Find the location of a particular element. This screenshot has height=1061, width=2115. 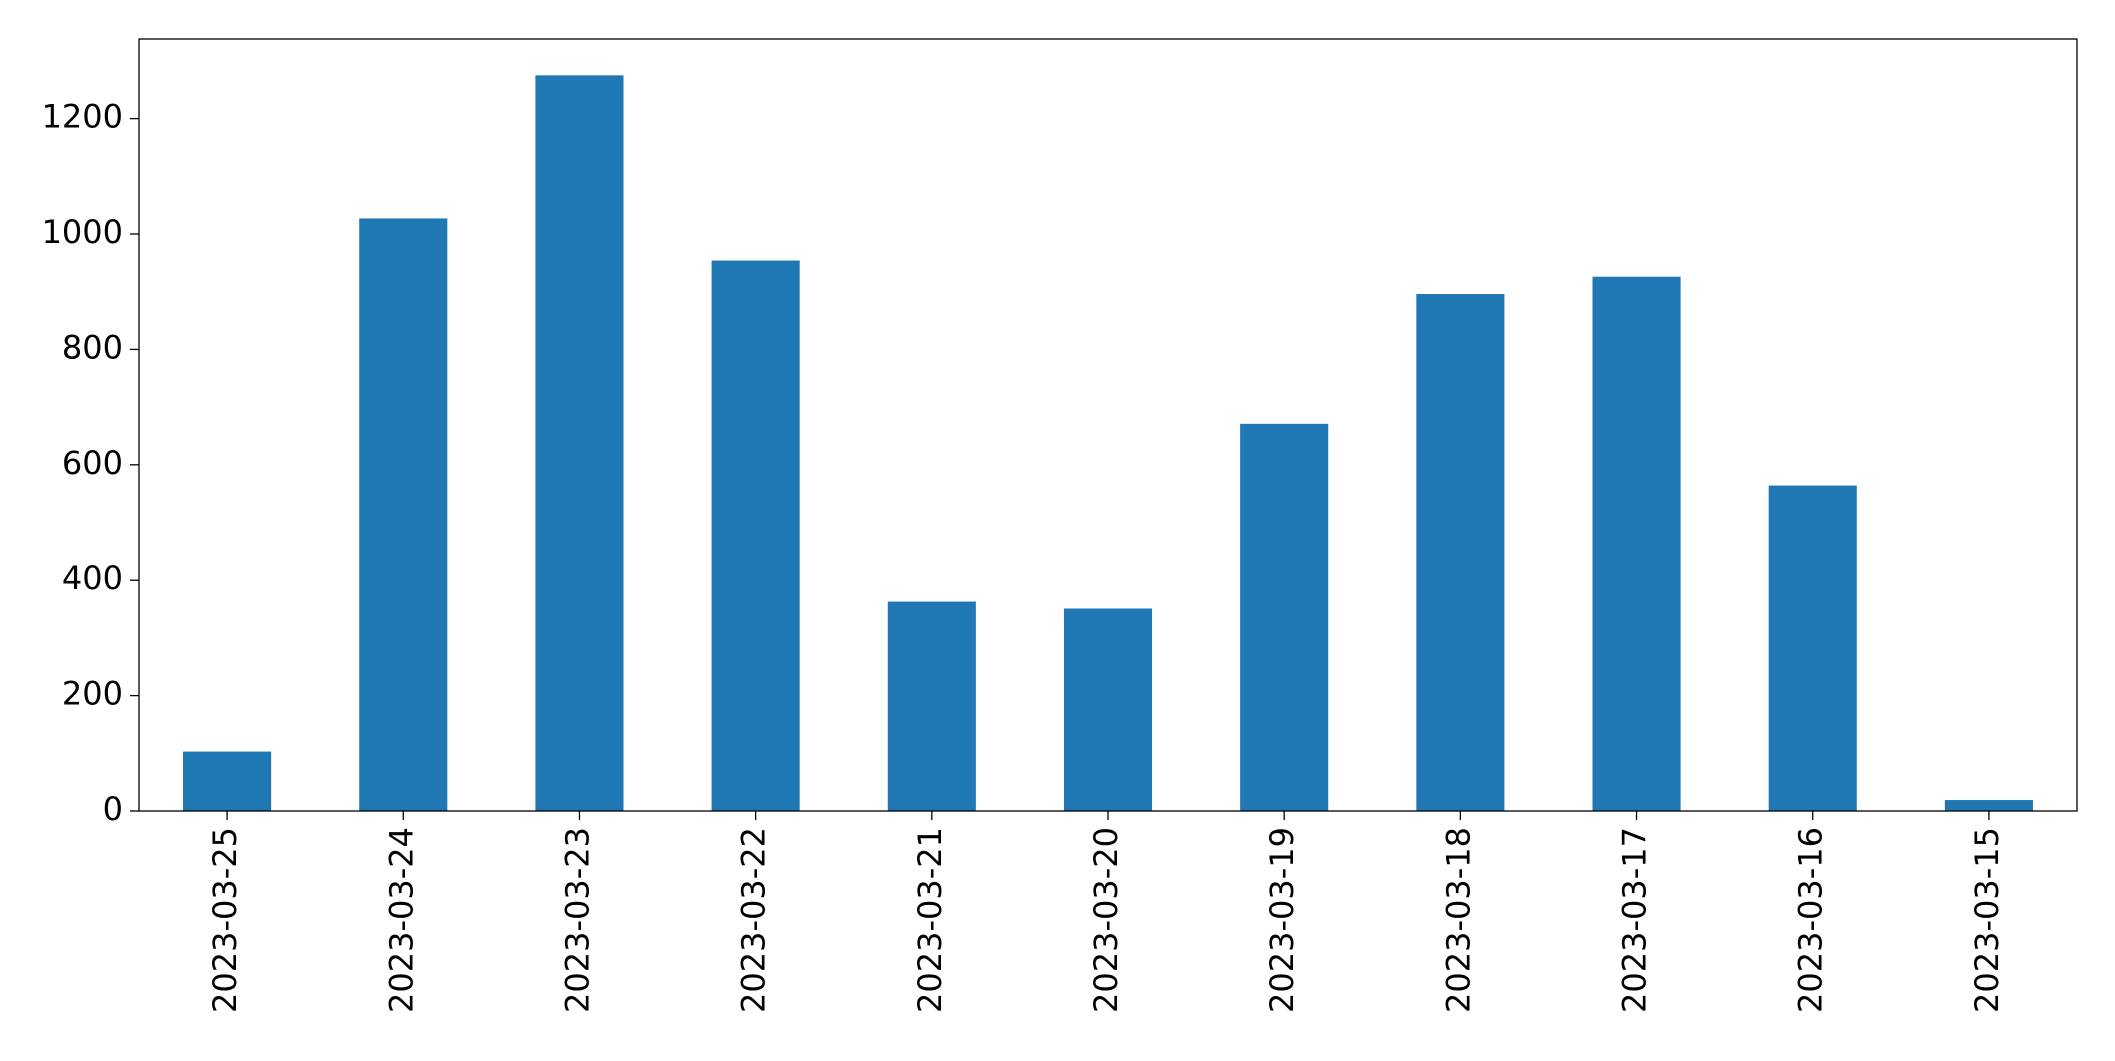

y-tick-label: 600 is located at coordinates (92, 463).